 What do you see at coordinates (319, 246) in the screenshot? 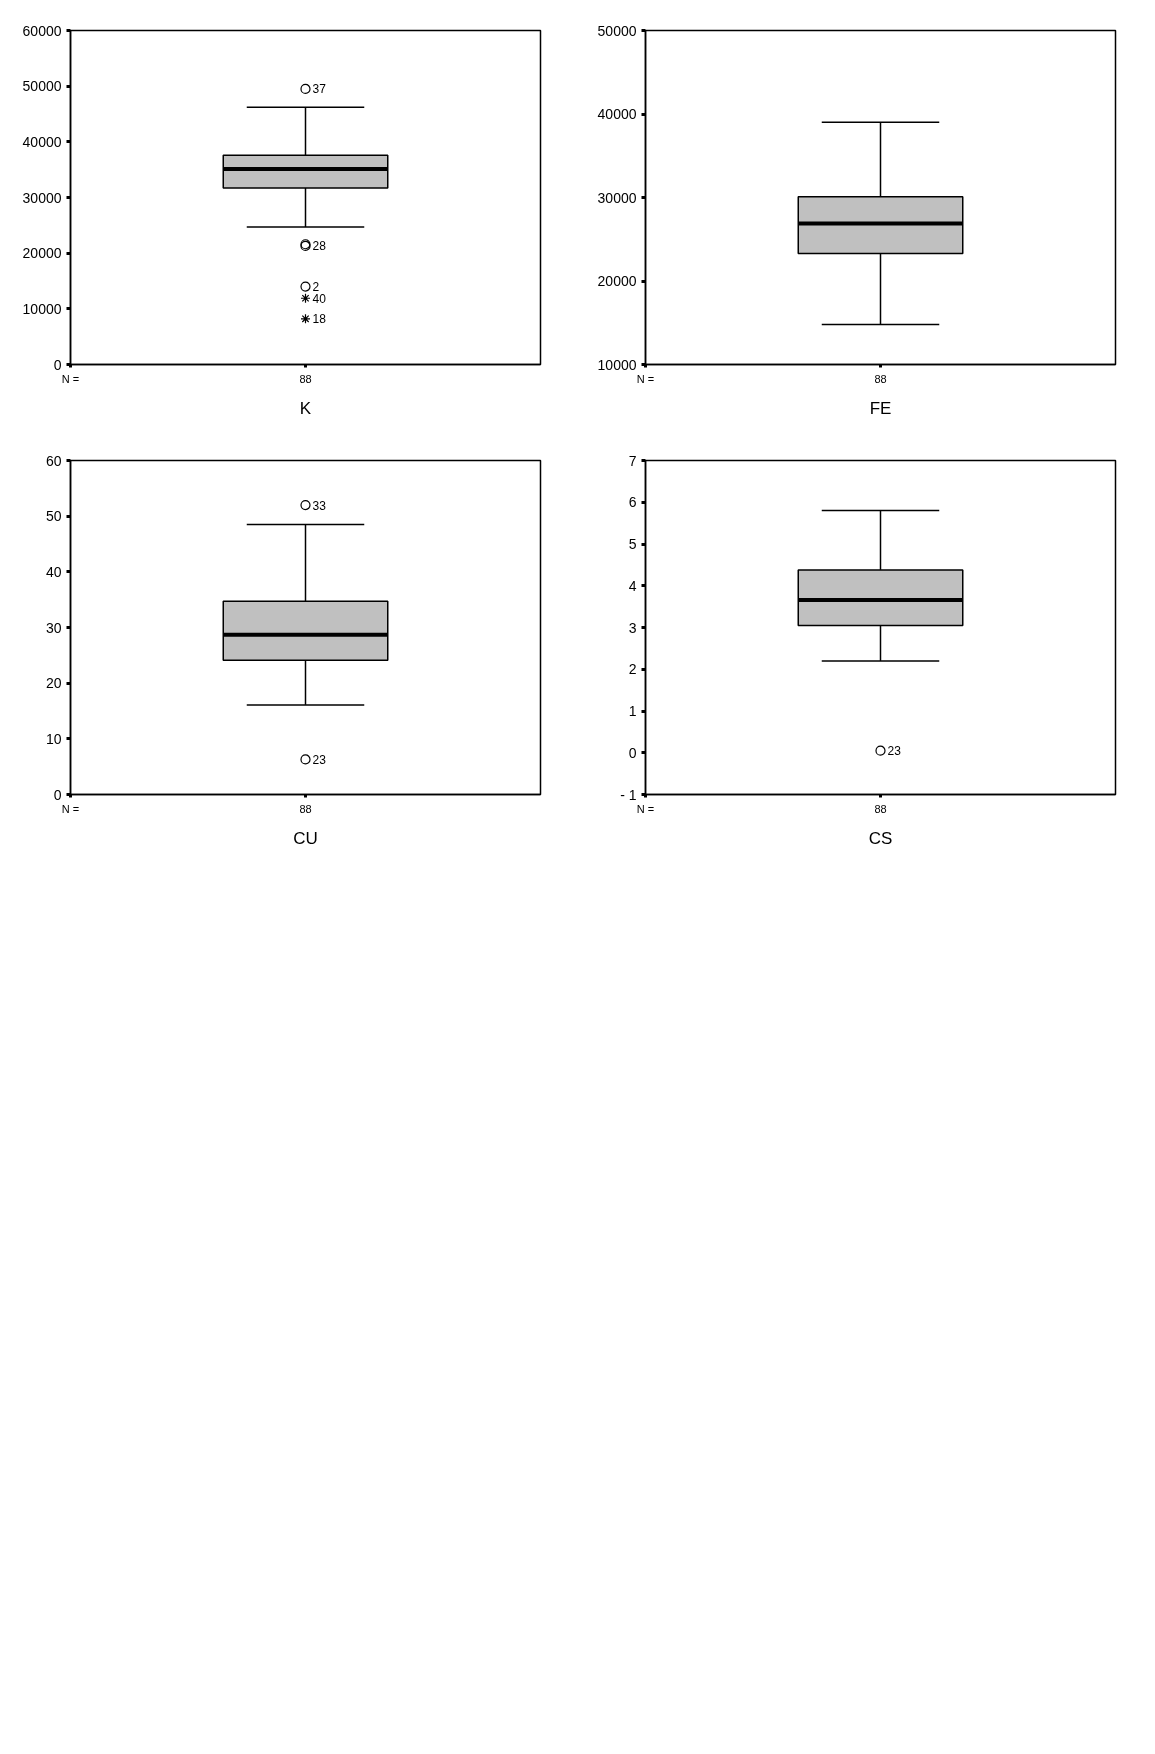
I see `annotation: 28` at bounding box center [319, 246].